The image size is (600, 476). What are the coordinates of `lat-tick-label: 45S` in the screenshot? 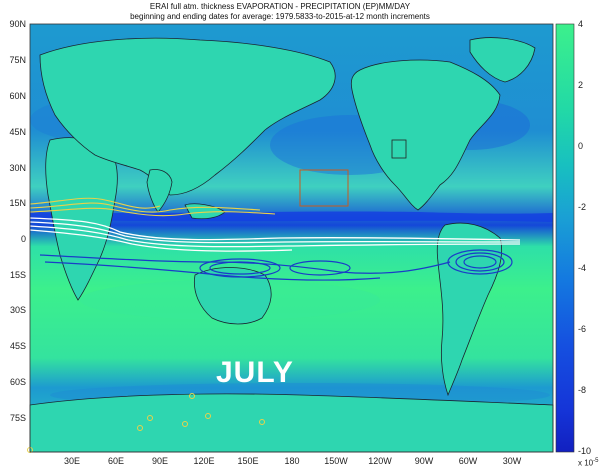 It's located at (17, 346).